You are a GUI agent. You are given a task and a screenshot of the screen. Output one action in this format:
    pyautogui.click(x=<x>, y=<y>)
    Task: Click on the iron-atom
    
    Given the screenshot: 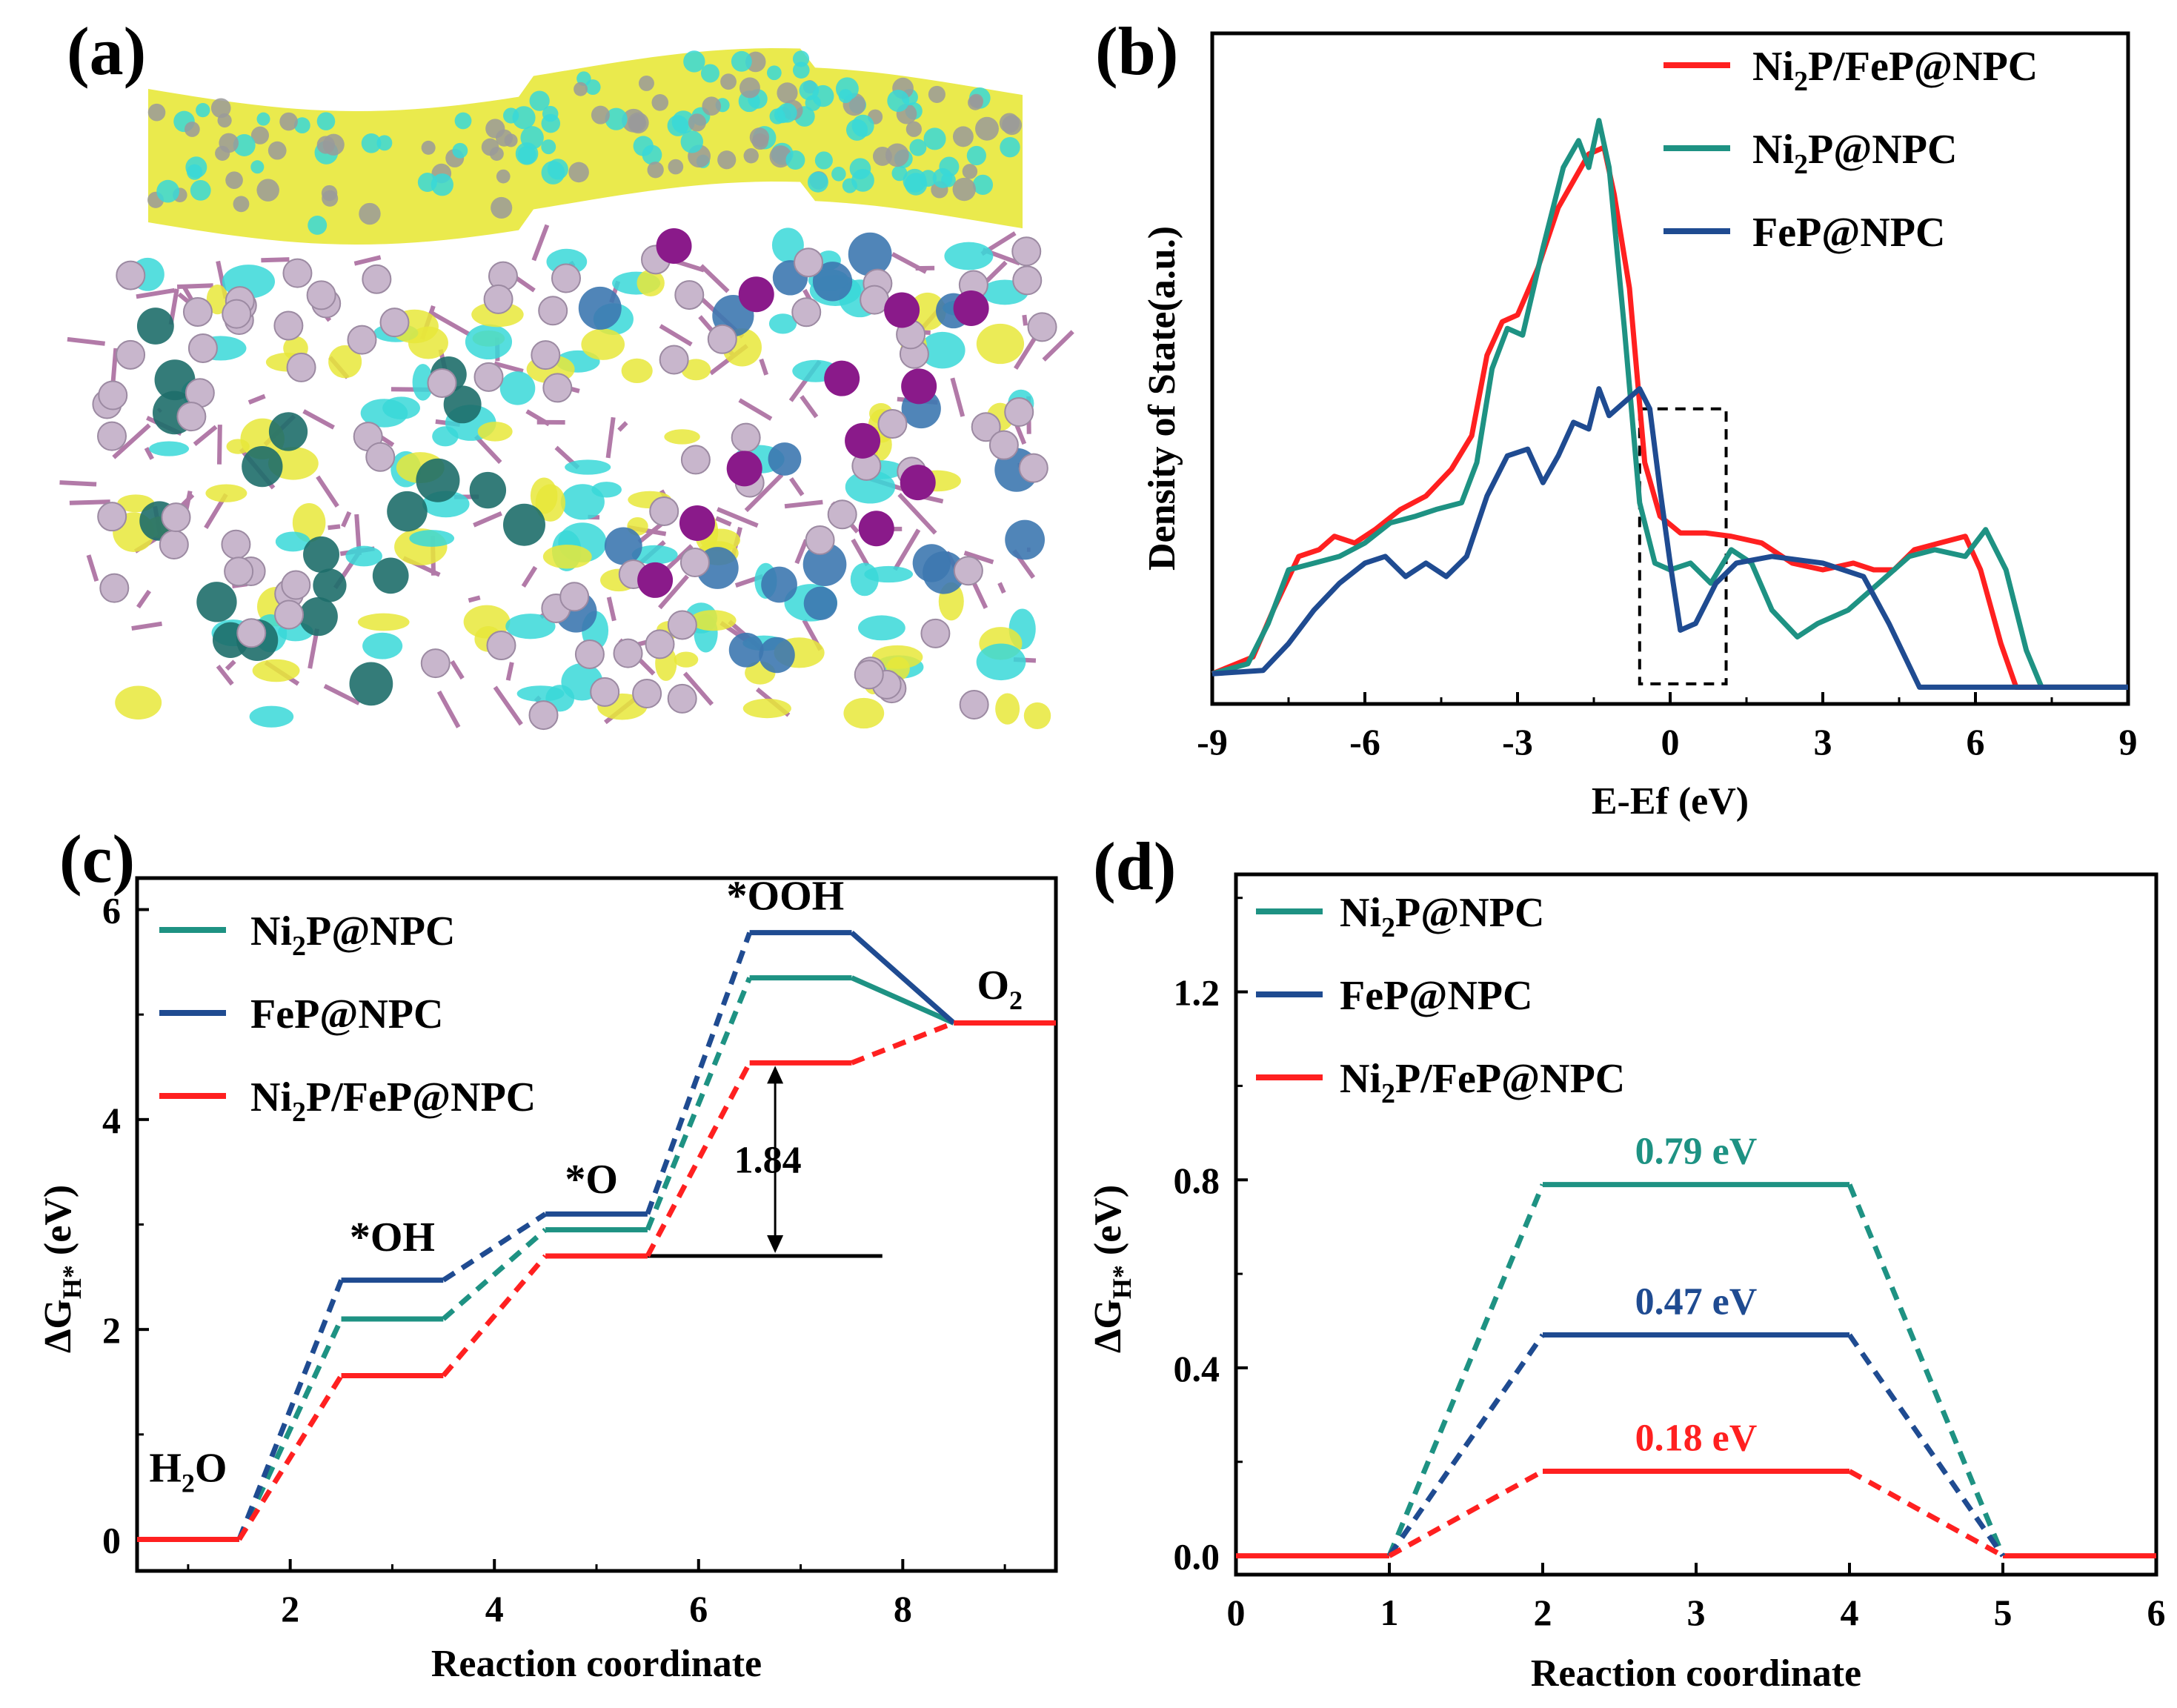 What is the action you would take?
    pyautogui.click(x=756, y=294)
    